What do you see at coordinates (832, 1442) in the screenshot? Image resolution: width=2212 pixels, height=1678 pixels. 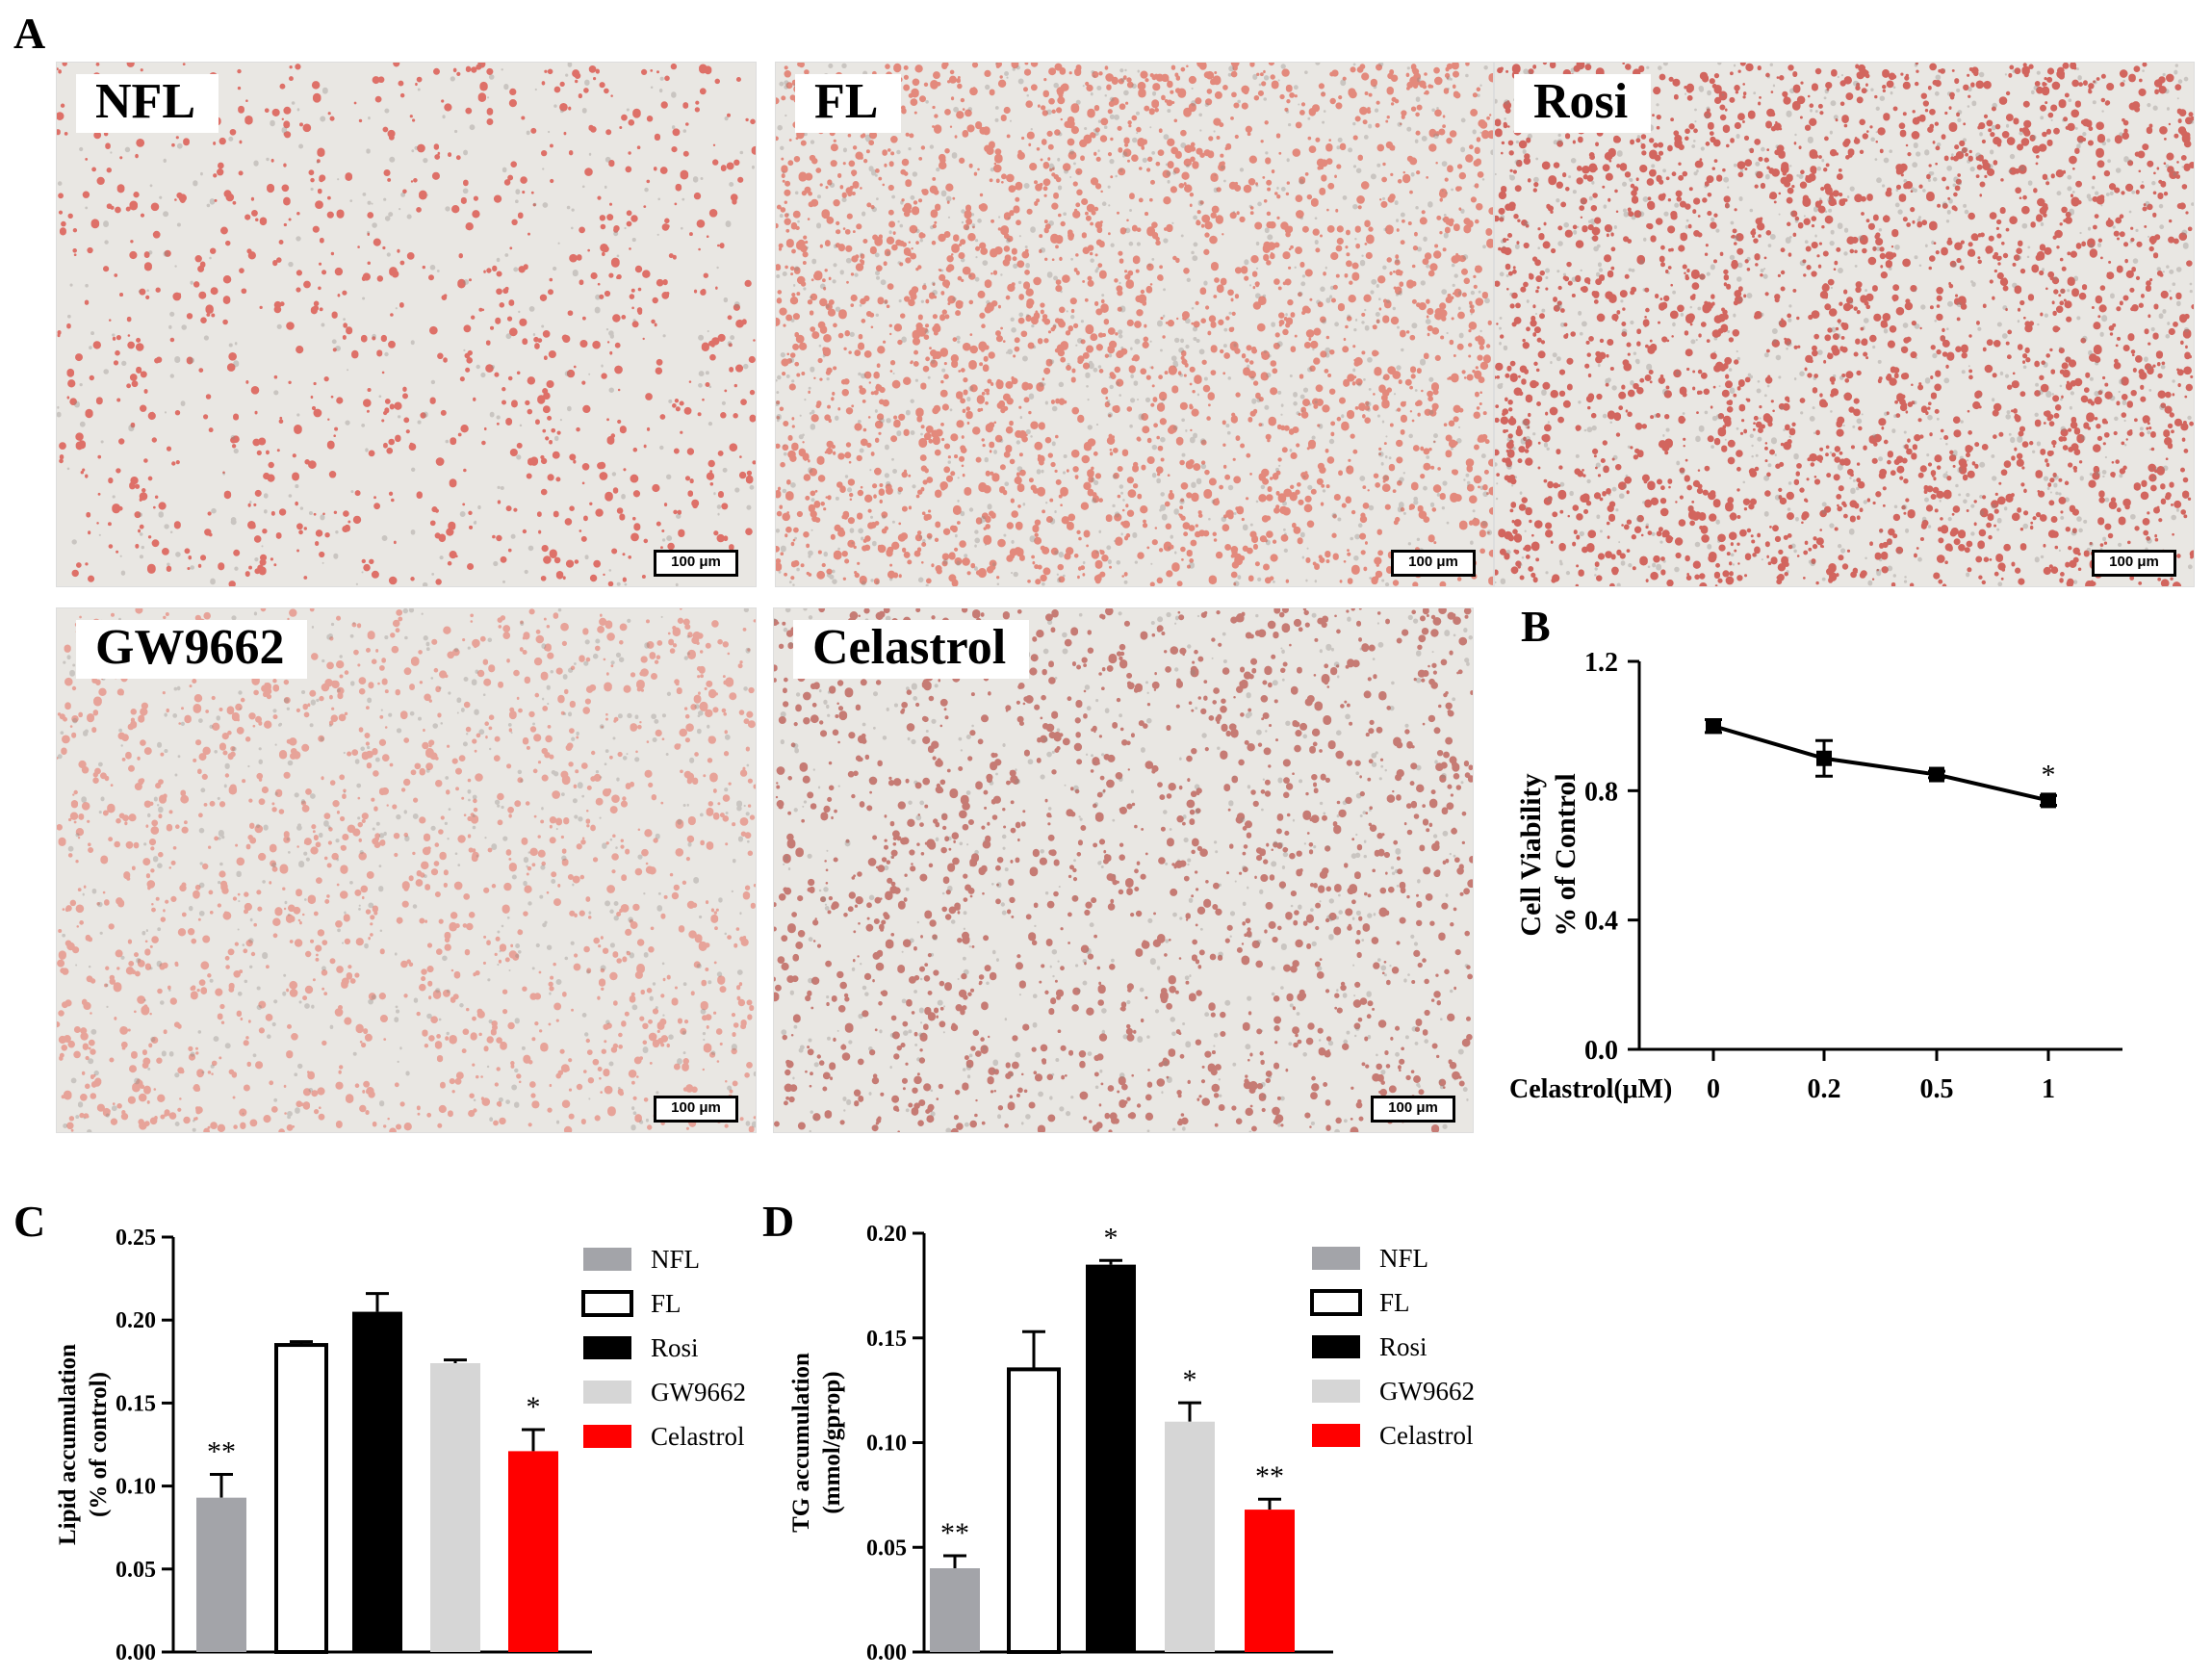 I see `y-axis-label-line2: (mmol/gprop)` at bounding box center [832, 1442].